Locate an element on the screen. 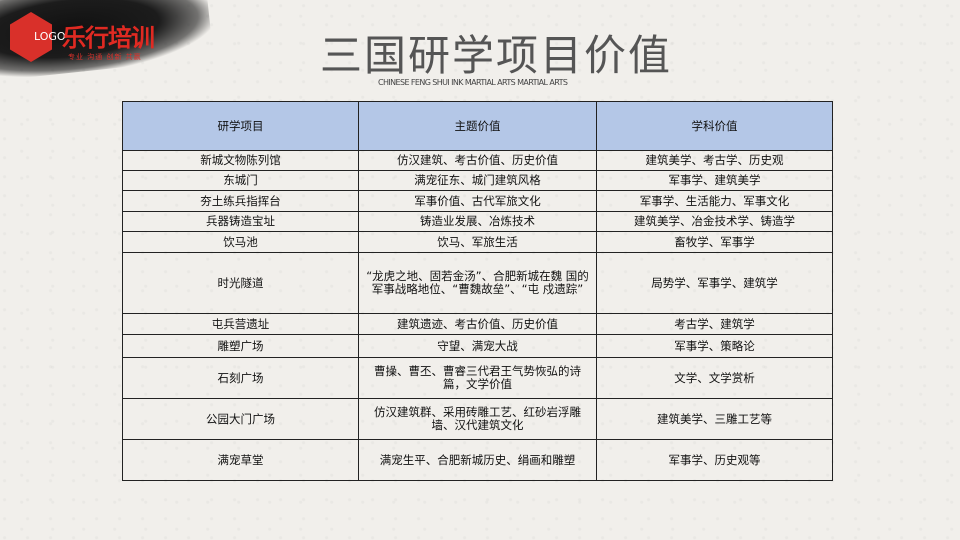 This screenshot has height=540, width=960. table-row: 夯土练兵指挥台 军事价值、古代军旅文化 军事学、生活能力、军事文化 is located at coordinates (477, 201).